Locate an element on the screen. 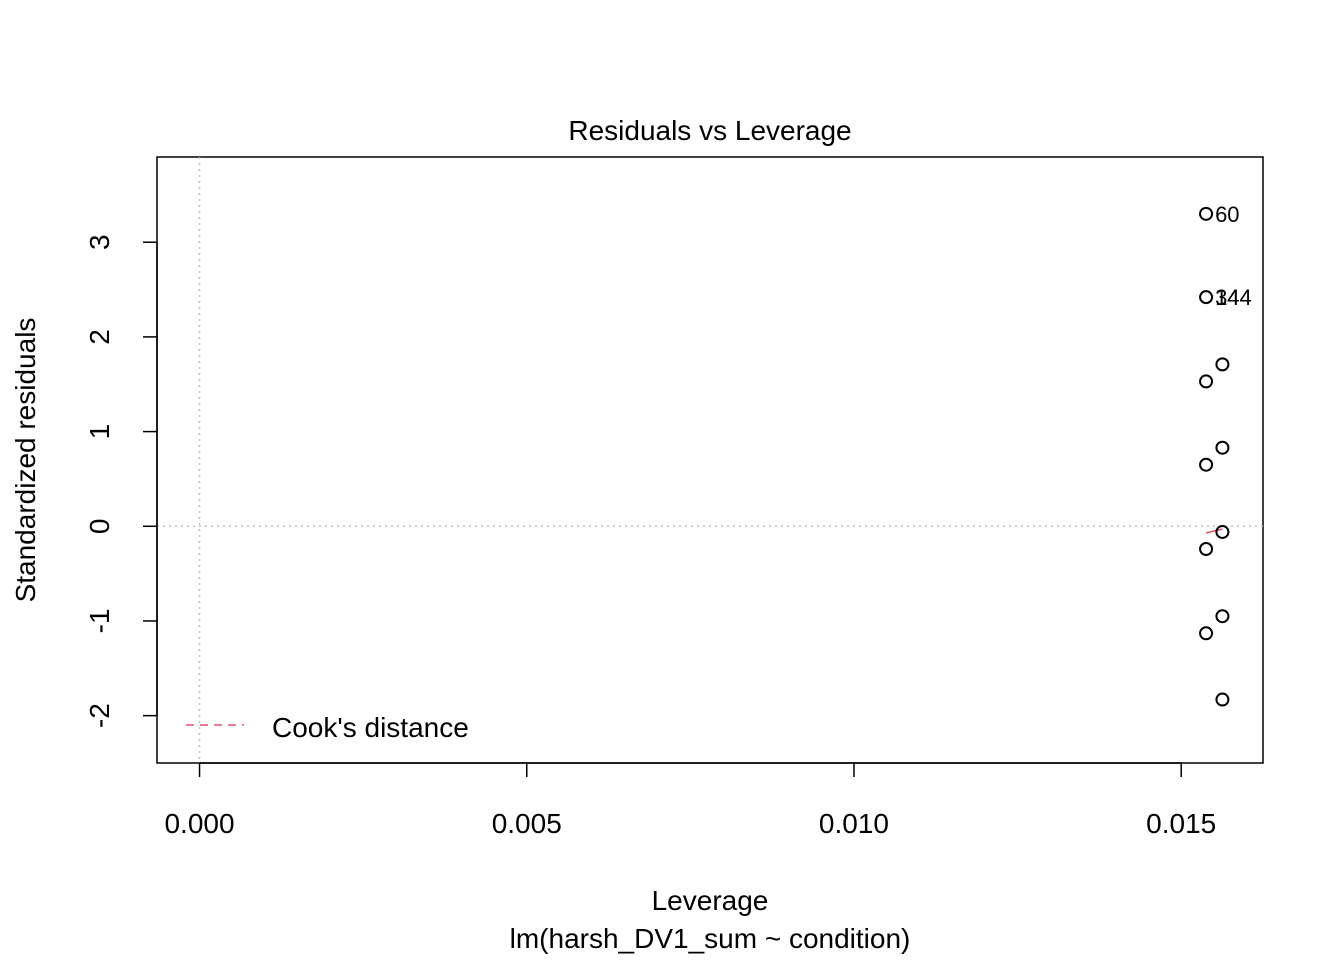  y-tick-label: 1 is located at coordinates (99, 432).